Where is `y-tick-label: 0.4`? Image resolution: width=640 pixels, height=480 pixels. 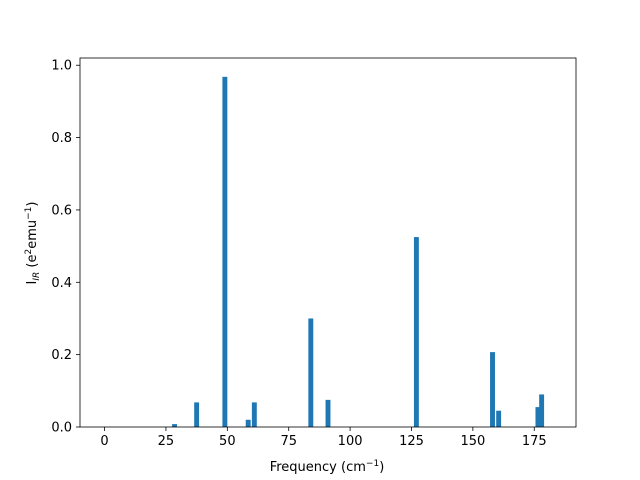 y-tick-label: 0.4 is located at coordinates (61, 283).